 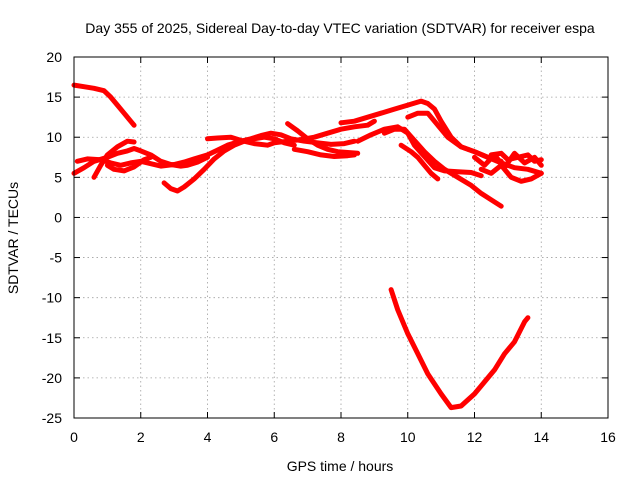 What do you see at coordinates (608, 437) in the screenshot?
I see `x-tick-label: 16` at bounding box center [608, 437].